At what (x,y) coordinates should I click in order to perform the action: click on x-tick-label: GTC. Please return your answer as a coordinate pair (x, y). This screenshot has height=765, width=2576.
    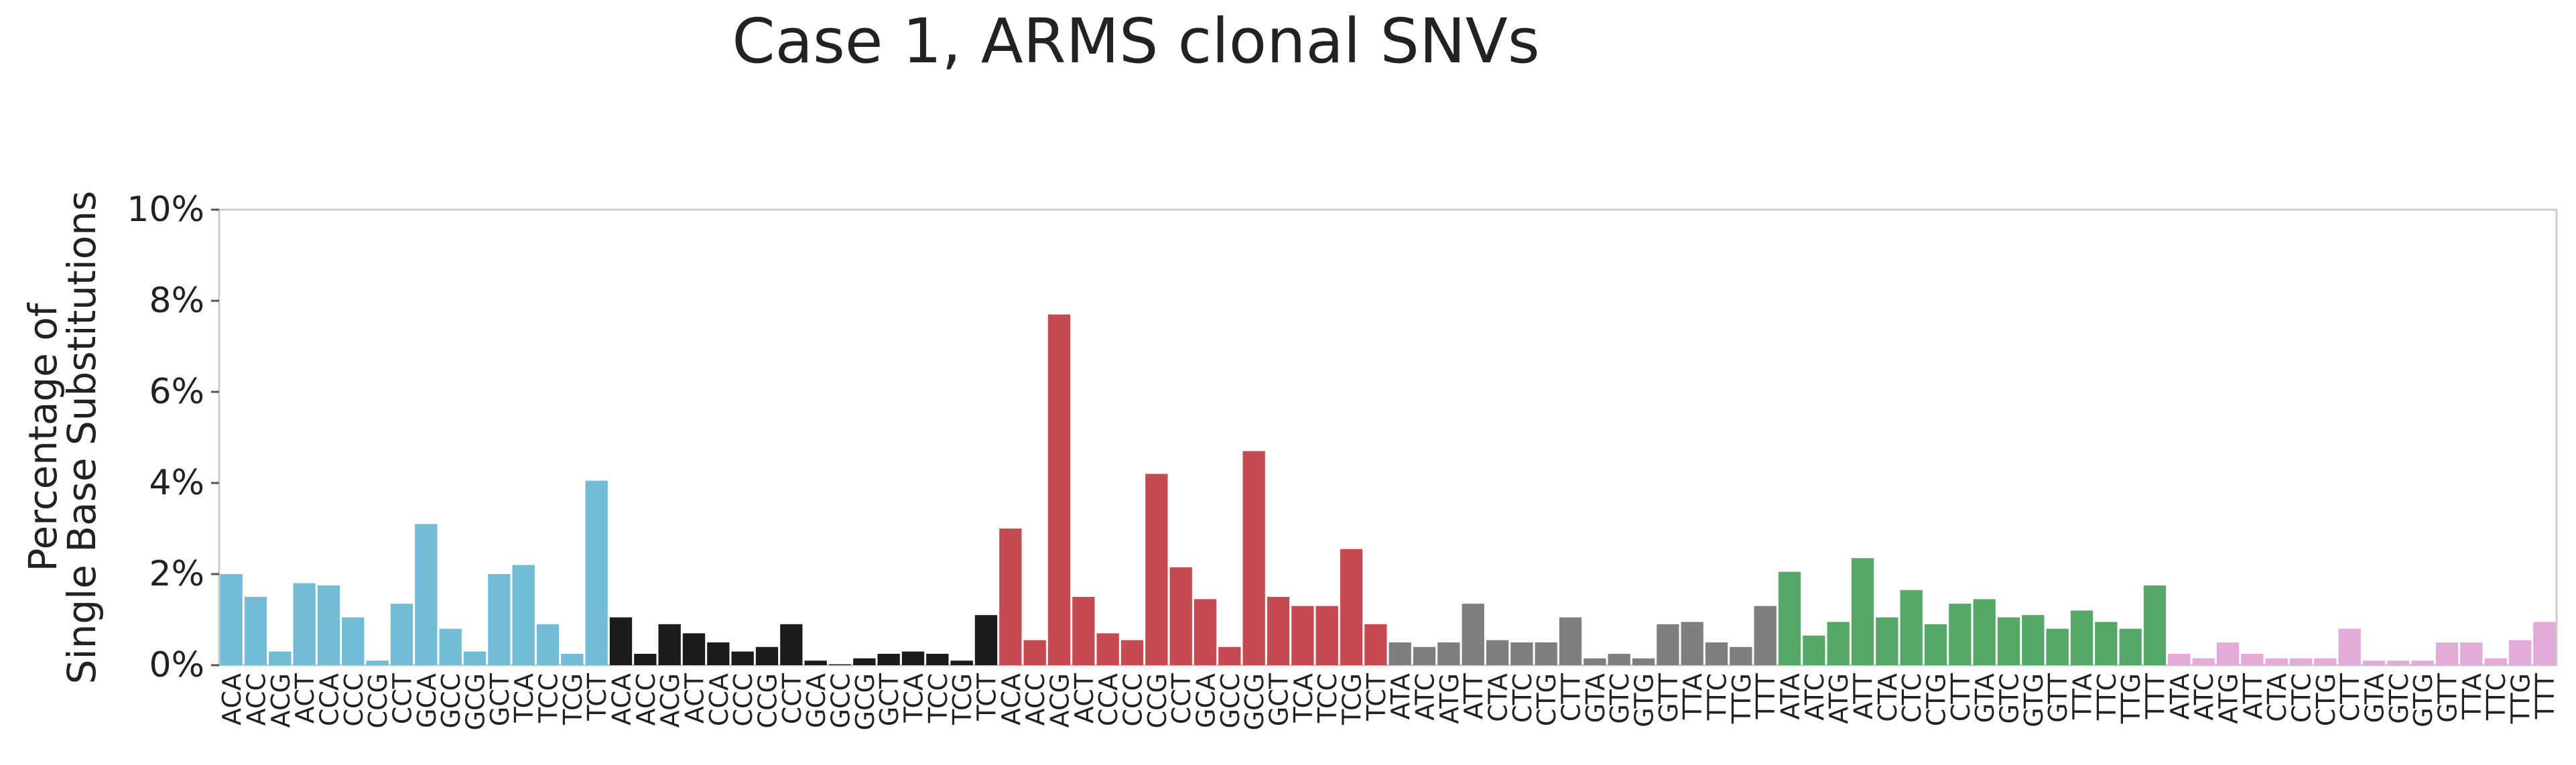
    Looking at the image, I should click on (2009, 698).